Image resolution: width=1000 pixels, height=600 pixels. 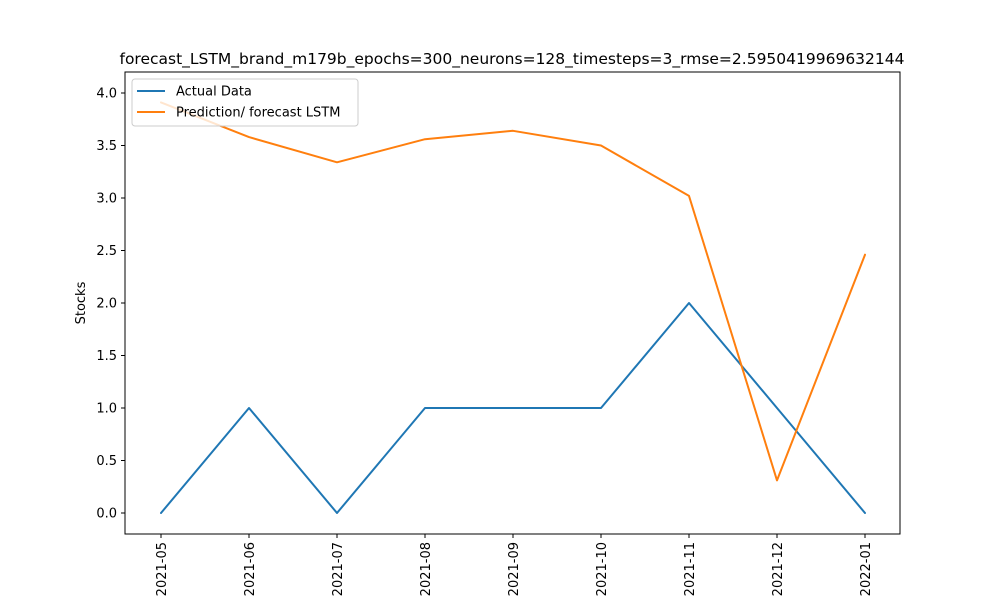 I want to click on x-tick-label: 2021-12, so click(x=778, y=569).